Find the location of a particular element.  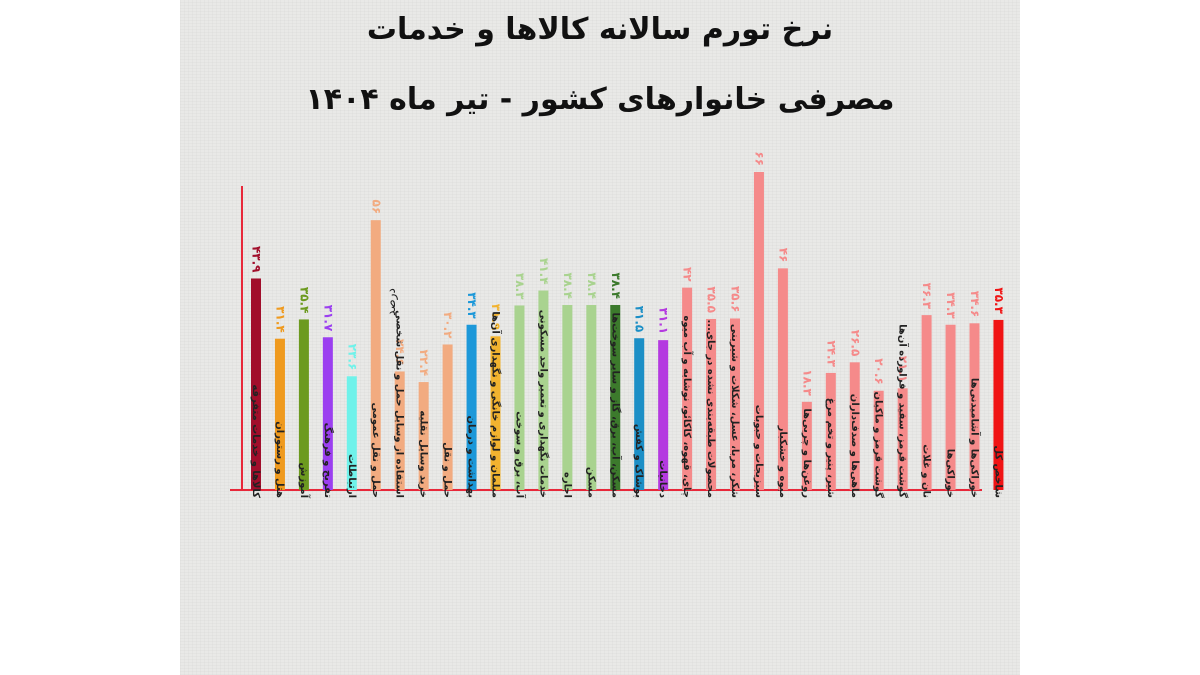

data-label: ۲۲.۴ is located at coordinates (424, 363).